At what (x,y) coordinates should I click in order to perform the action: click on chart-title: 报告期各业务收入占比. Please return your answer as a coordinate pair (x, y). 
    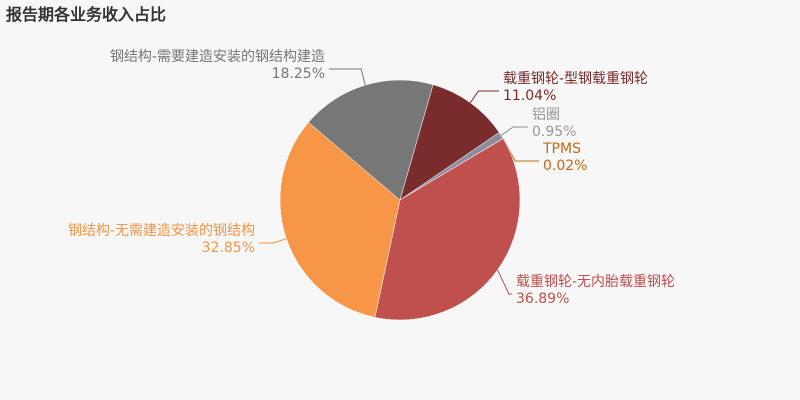
    Looking at the image, I should click on (86, 14).